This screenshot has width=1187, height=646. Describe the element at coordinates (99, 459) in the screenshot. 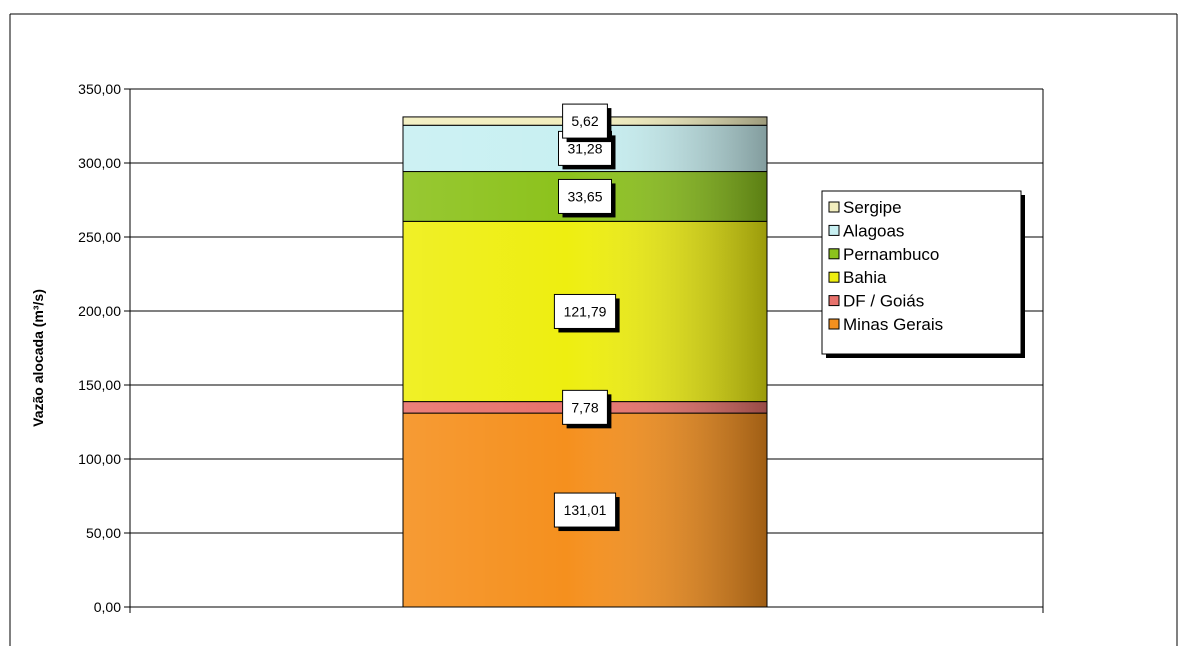

I see `y-tick-label: 100,00` at that location.